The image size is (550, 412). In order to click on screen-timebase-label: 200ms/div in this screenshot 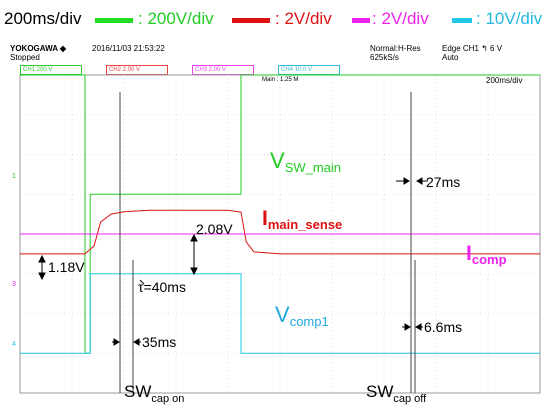, I will do `click(504, 80)`.